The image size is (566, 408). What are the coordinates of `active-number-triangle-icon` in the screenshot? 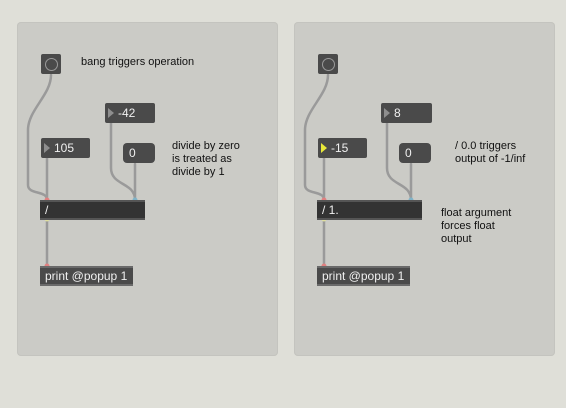 It's located at (324, 148).